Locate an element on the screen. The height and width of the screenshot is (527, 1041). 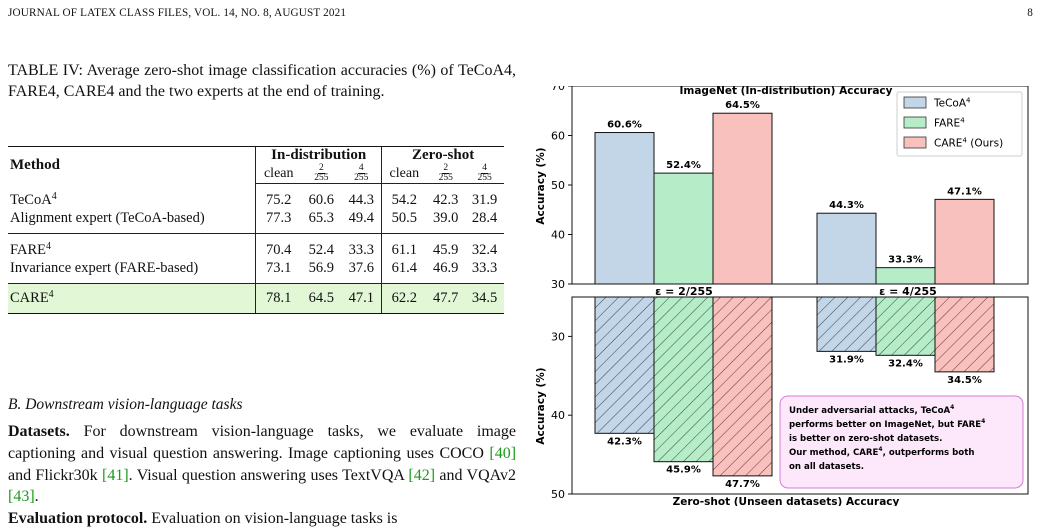
cell: 37.6 is located at coordinates (361, 268).